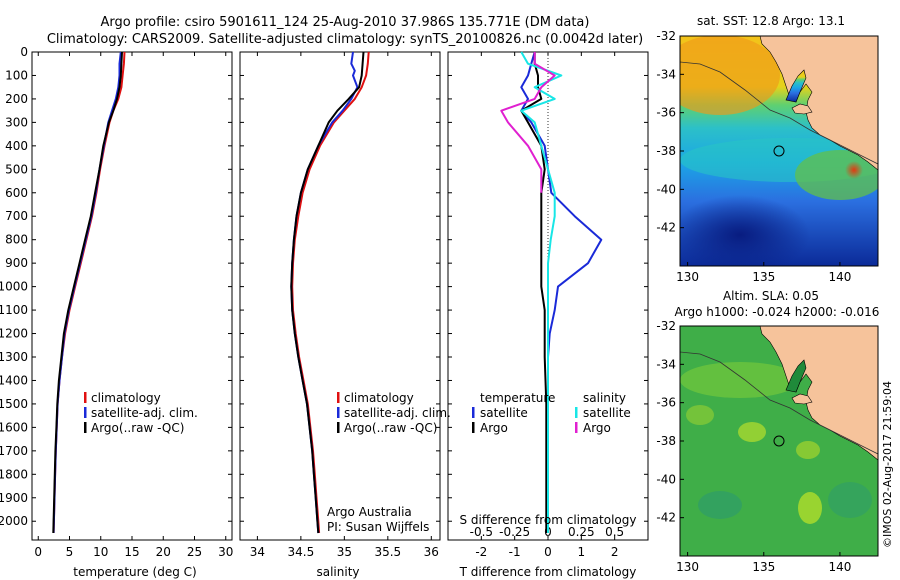  I want to click on legend-label-t-argo: Argo, so click(494, 428).